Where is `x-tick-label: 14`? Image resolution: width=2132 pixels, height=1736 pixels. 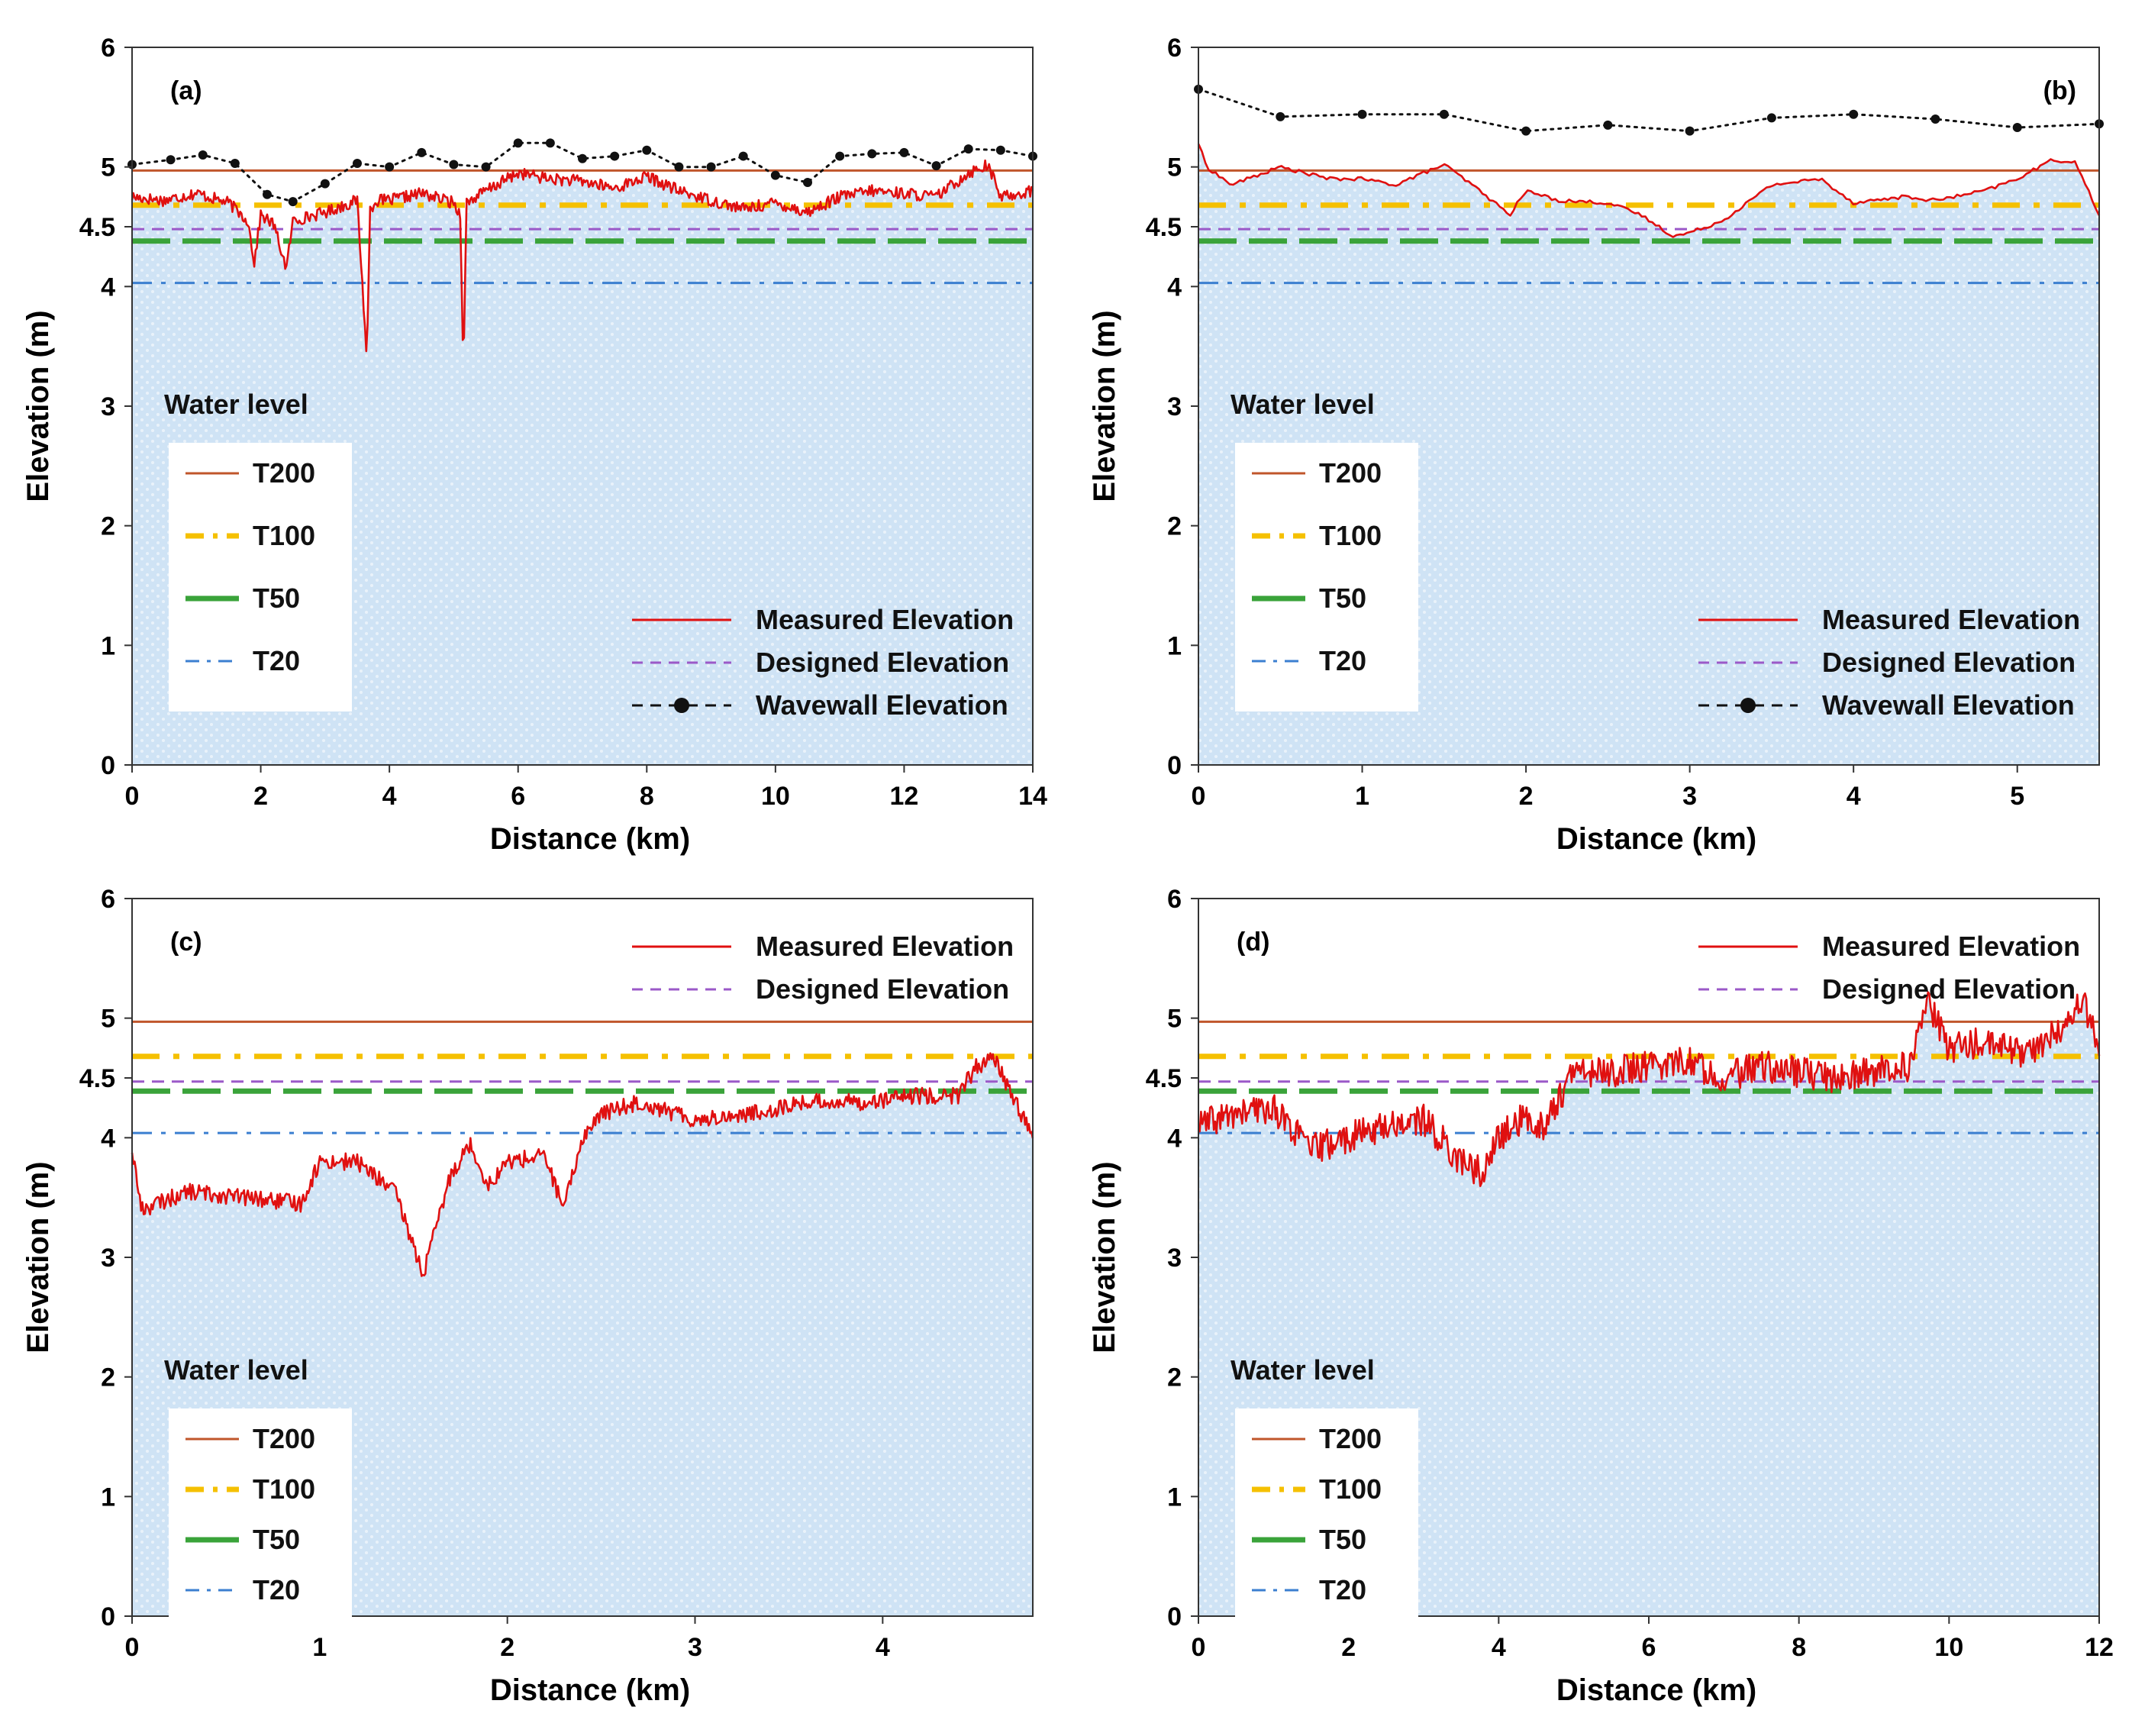 x-tick-label: 14 is located at coordinates (1032, 796).